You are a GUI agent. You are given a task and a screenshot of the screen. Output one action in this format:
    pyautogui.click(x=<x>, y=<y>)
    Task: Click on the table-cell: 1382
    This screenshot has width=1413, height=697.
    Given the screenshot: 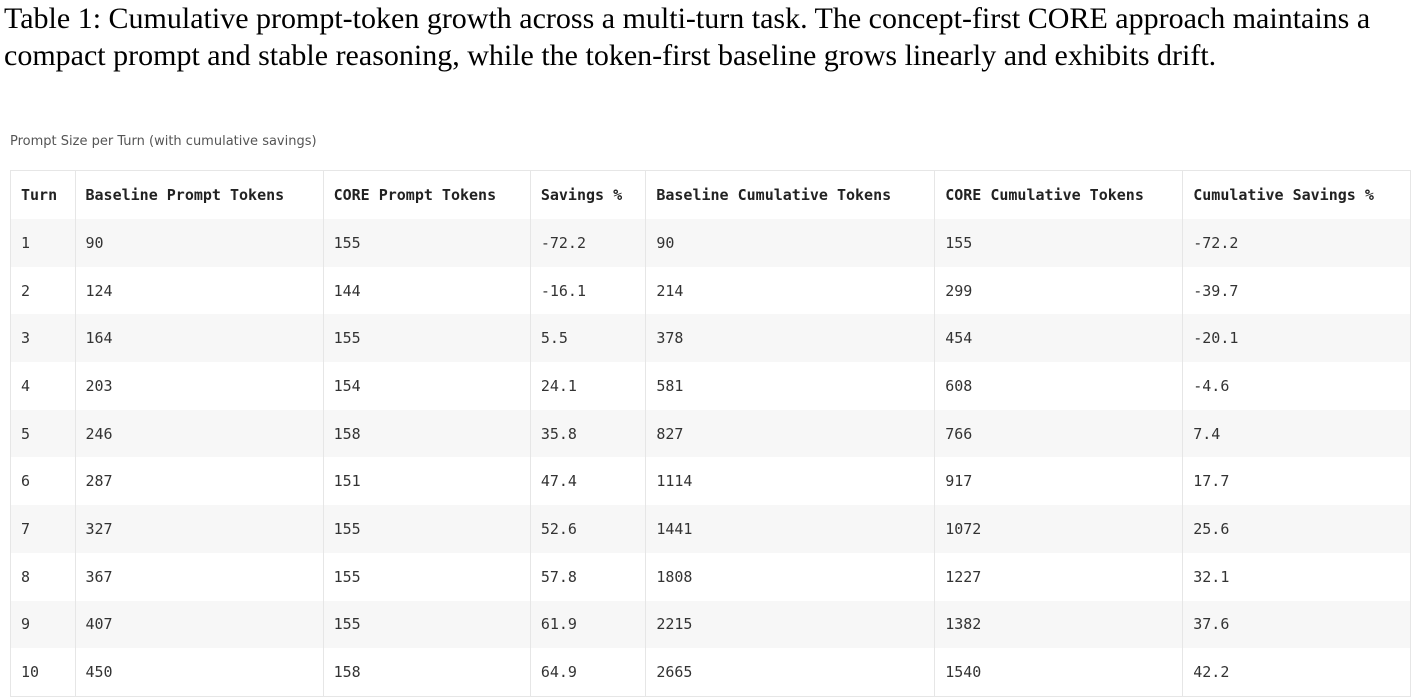 What is the action you would take?
    pyautogui.click(x=1059, y=624)
    